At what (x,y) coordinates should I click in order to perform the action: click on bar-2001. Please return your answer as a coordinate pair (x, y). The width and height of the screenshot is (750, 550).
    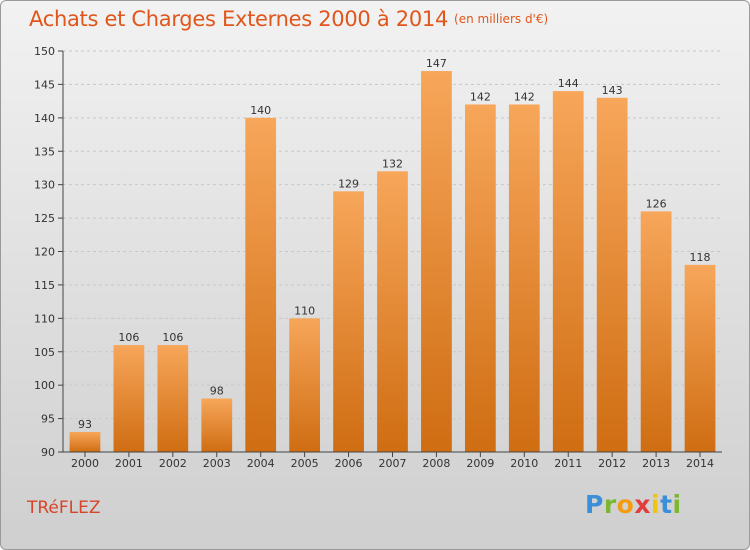
    Looking at the image, I should click on (129, 398).